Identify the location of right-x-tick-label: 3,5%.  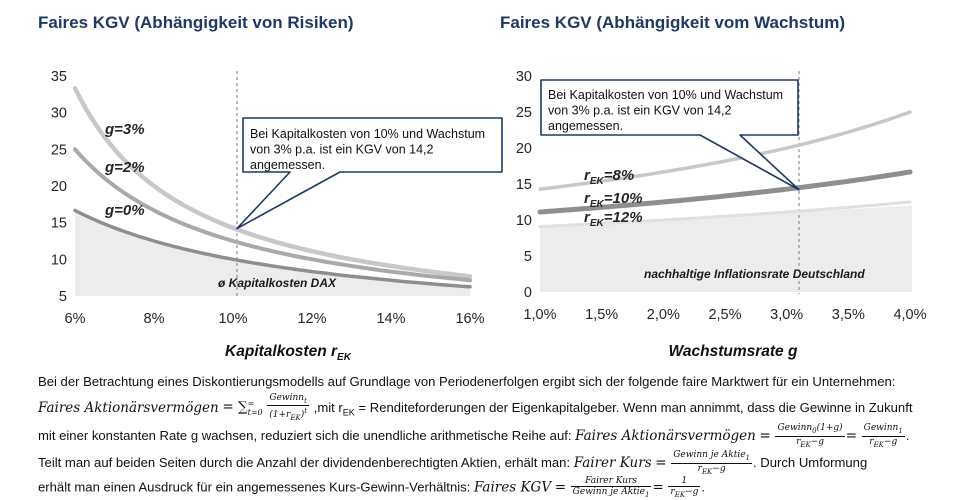
(848, 315).